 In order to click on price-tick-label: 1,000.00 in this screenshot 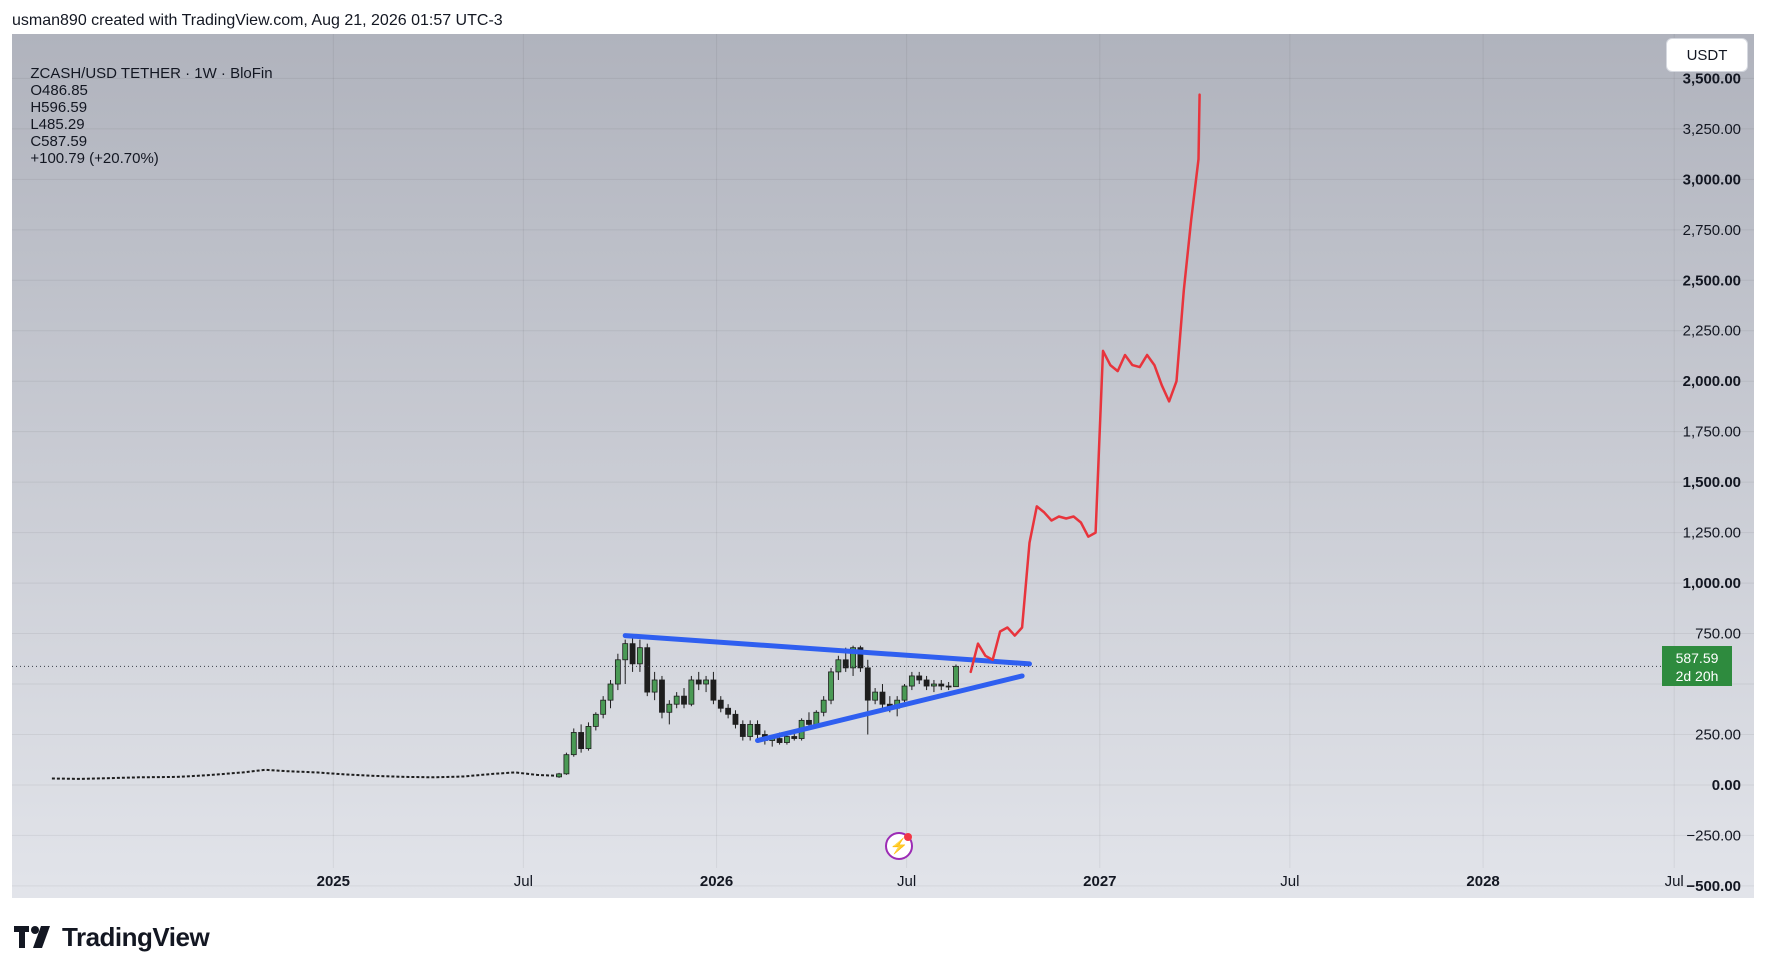, I will do `click(1712, 583)`.